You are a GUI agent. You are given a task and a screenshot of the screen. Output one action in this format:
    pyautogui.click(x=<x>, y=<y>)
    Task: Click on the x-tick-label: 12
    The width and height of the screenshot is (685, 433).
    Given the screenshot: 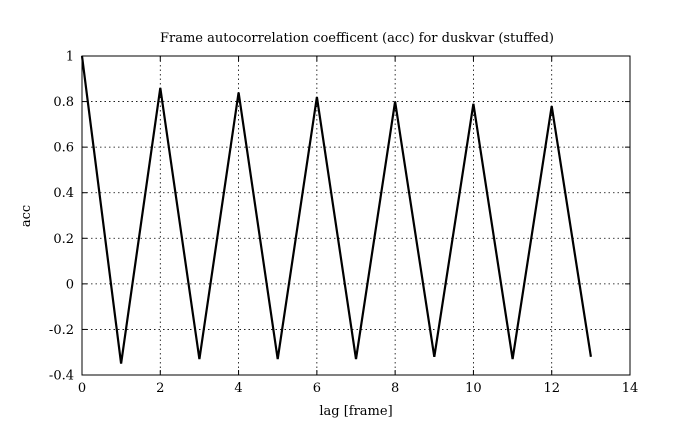 What is the action you would take?
    pyautogui.click(x=551, y=388)
    